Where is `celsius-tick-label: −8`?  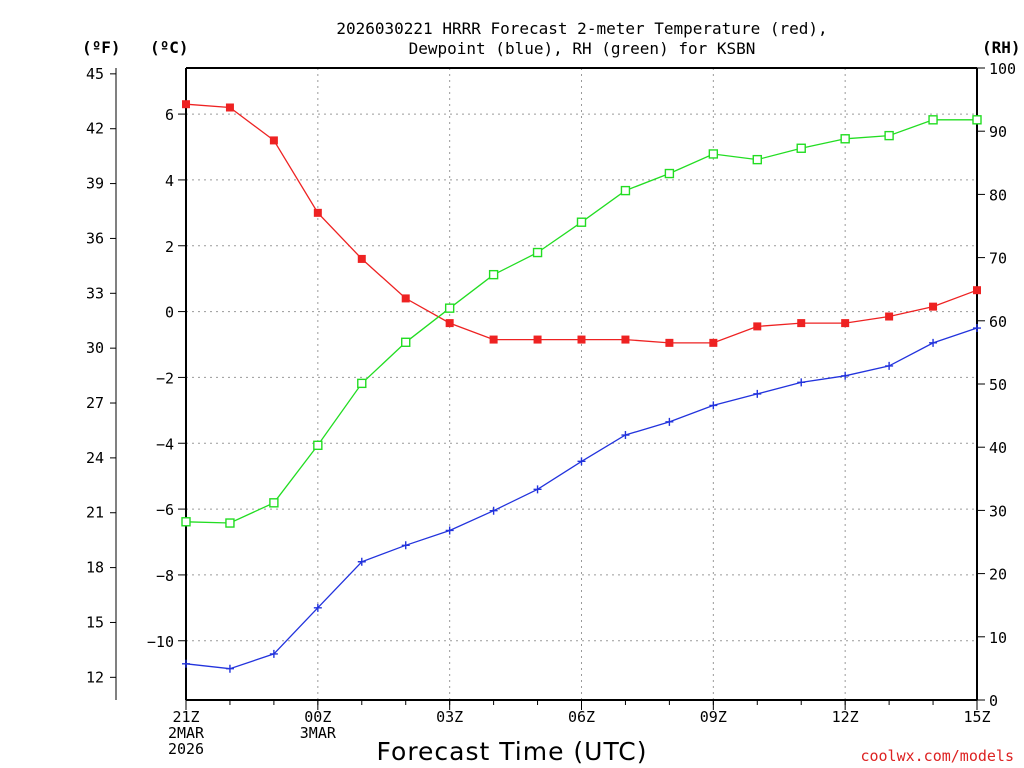 celsius-tick-label: −8 is located at coordinates (165, 576).